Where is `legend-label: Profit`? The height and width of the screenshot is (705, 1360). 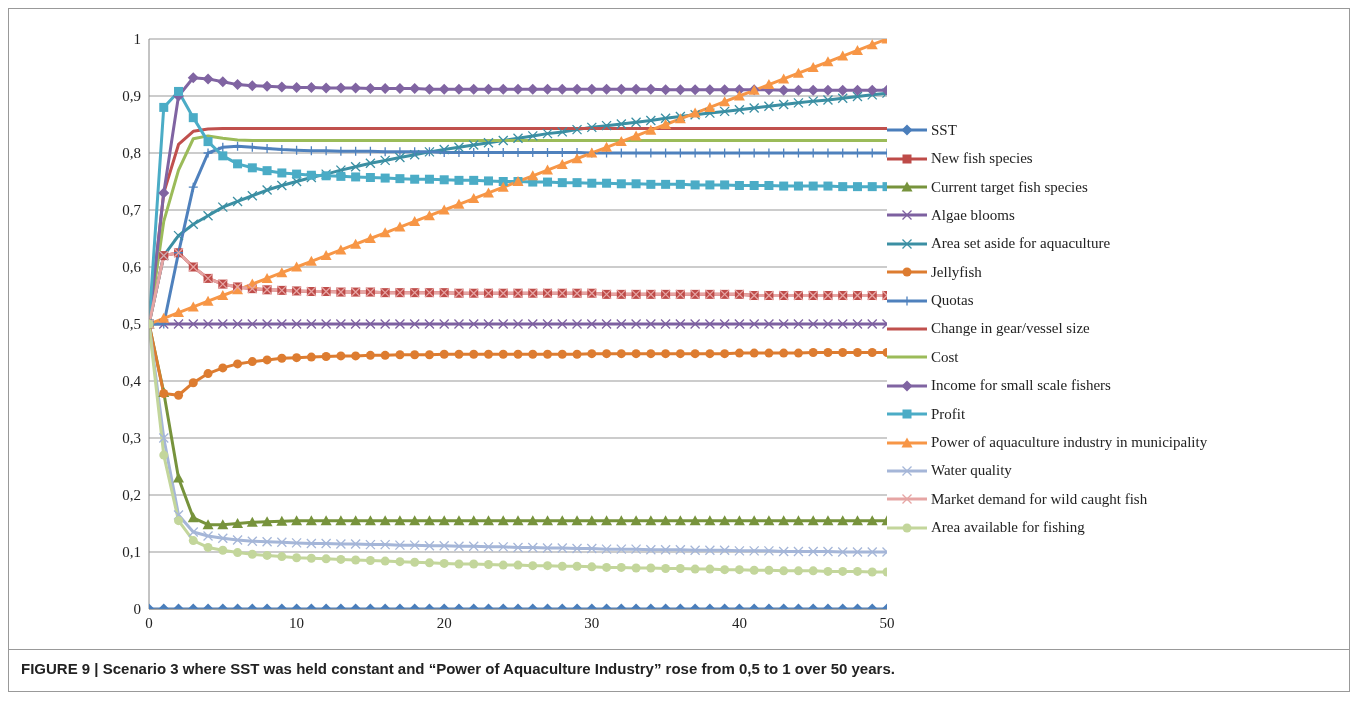
legend-label: Profit is located at coordinates (948, 414).